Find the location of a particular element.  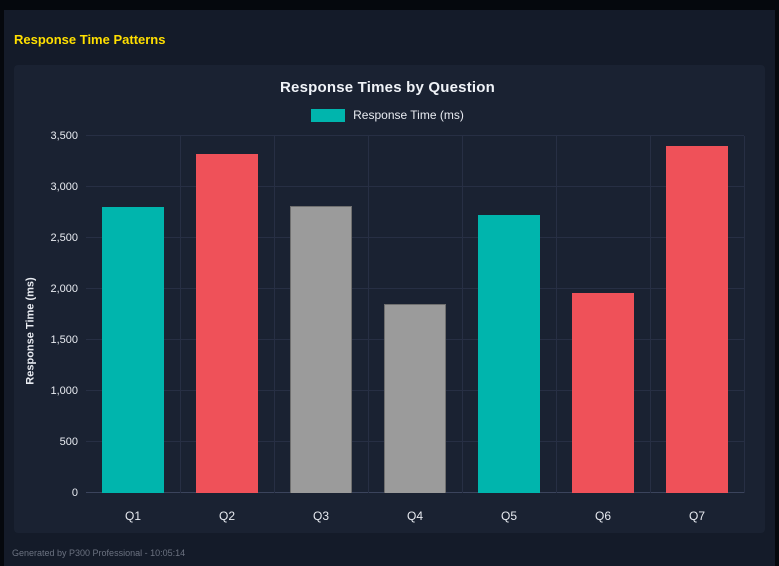

chart-title: Response Times by Question is located at coordinates (387, 87).